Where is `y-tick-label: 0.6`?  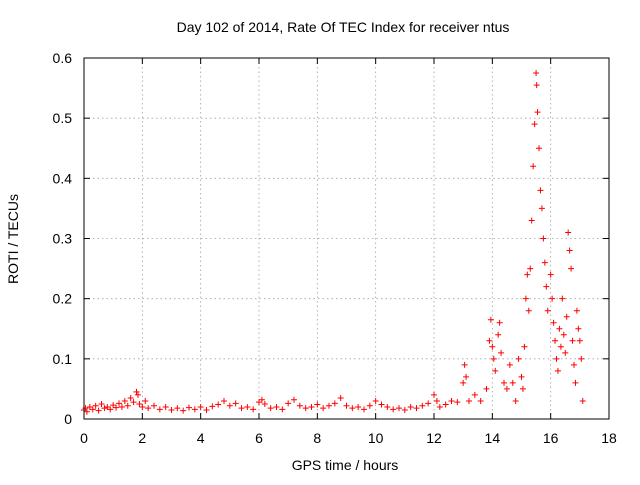 y-tick-label: 0.6 is located at coordinates (63, 58).